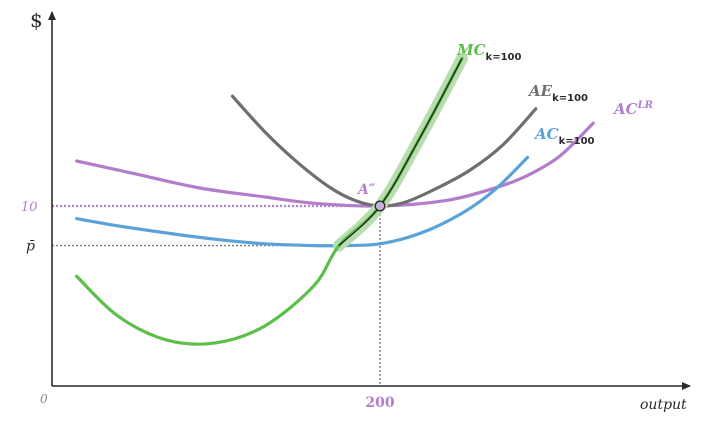  I want to click on ac-label: ACk=100, so click(564, 136).